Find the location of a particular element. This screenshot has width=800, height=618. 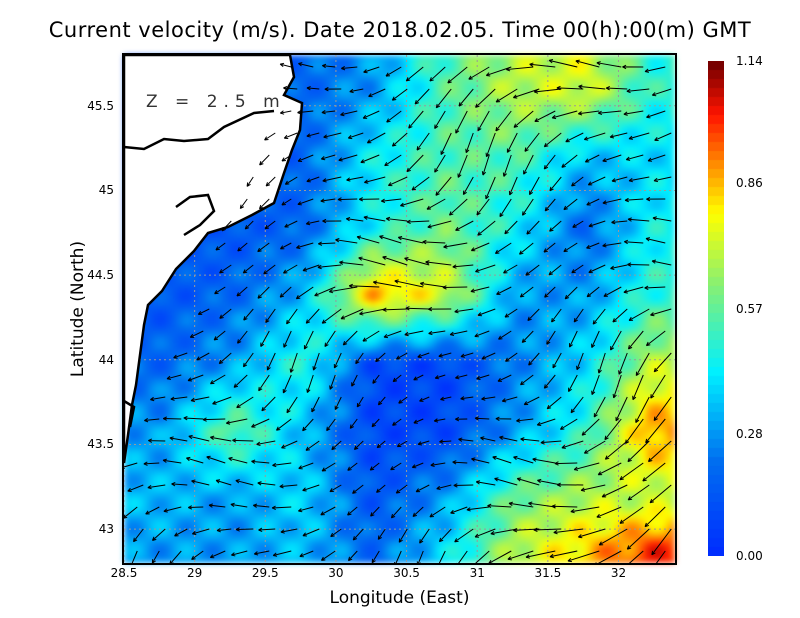

depth-label: Z = 2.5 m is located at coordinates (216, 102).